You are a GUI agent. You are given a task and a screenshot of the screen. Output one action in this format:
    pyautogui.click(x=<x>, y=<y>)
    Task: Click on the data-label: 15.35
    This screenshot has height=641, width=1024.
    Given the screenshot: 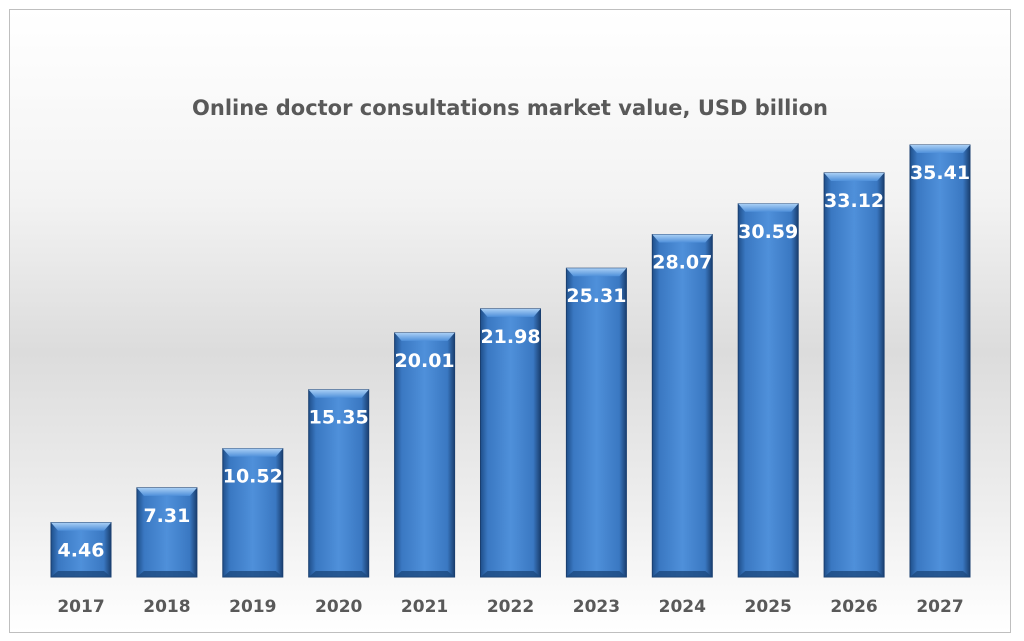 What is the action you would take?
    pyautogui.click(x=339, y=418)
    